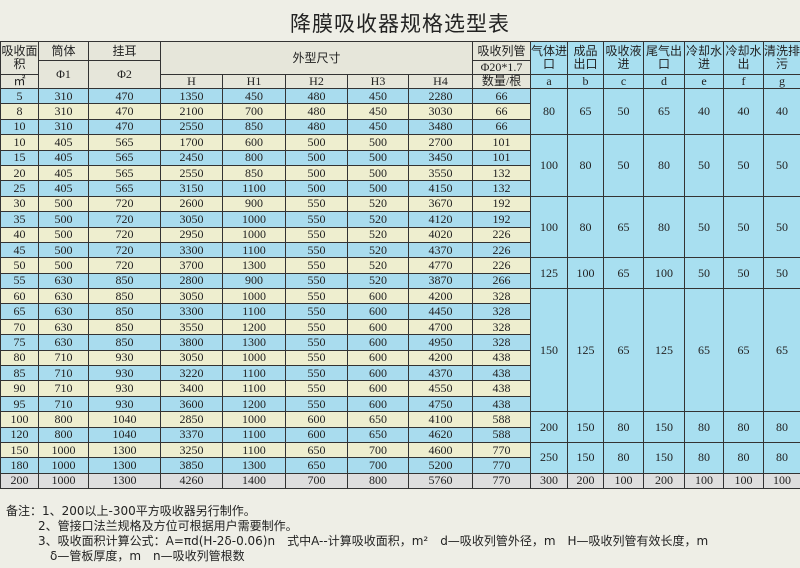 The height and width of the screenshot is (568, 800). What do you see at coordinates (502, 388) in the screenshot?
I see `table-cell: 438` at bounding box center [502, 388].